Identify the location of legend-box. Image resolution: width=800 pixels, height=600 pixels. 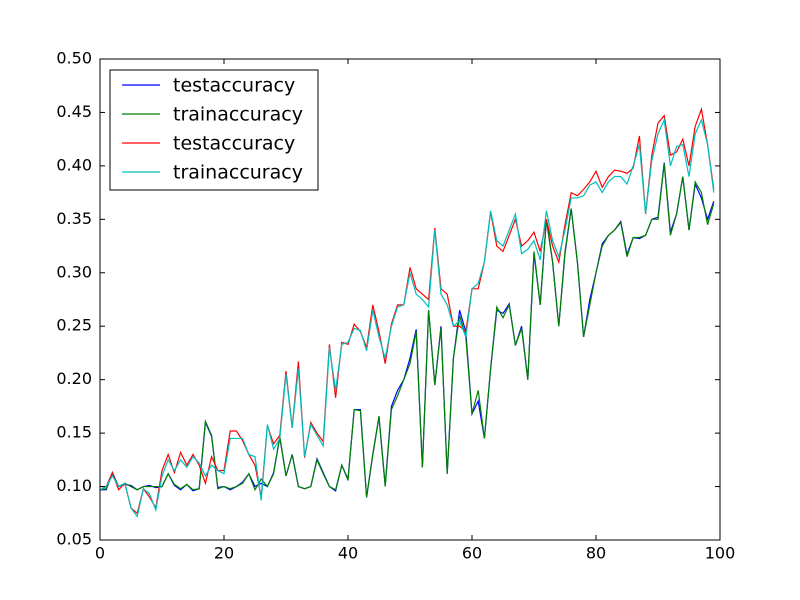
(214, 130).